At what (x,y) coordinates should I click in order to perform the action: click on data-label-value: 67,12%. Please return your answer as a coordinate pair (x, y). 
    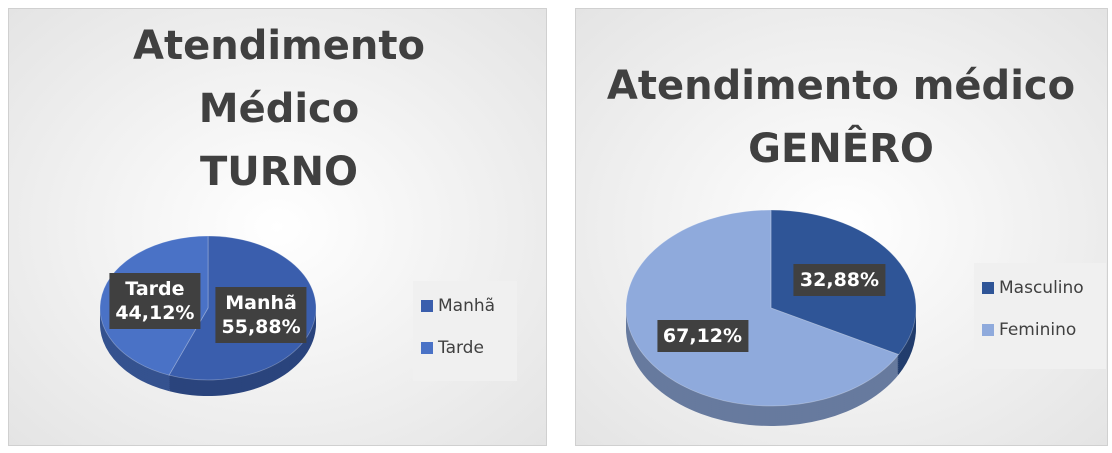
    Looking at the image, I should click on (702, 335).